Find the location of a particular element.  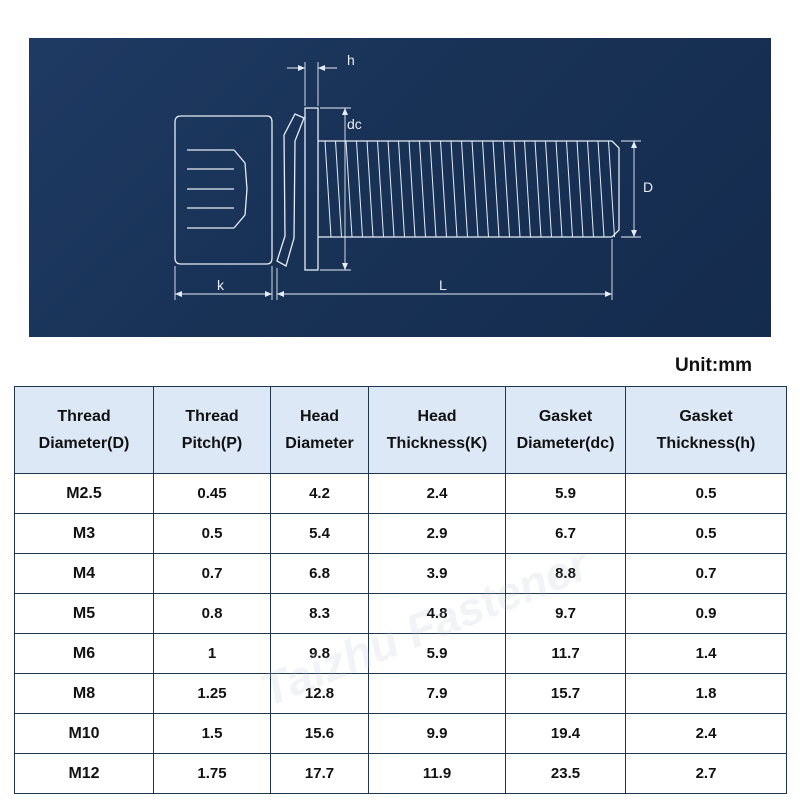

table-row: M5 0.8 8.3 4.8 9.7 0.9 is located at coordinates (400, 613).